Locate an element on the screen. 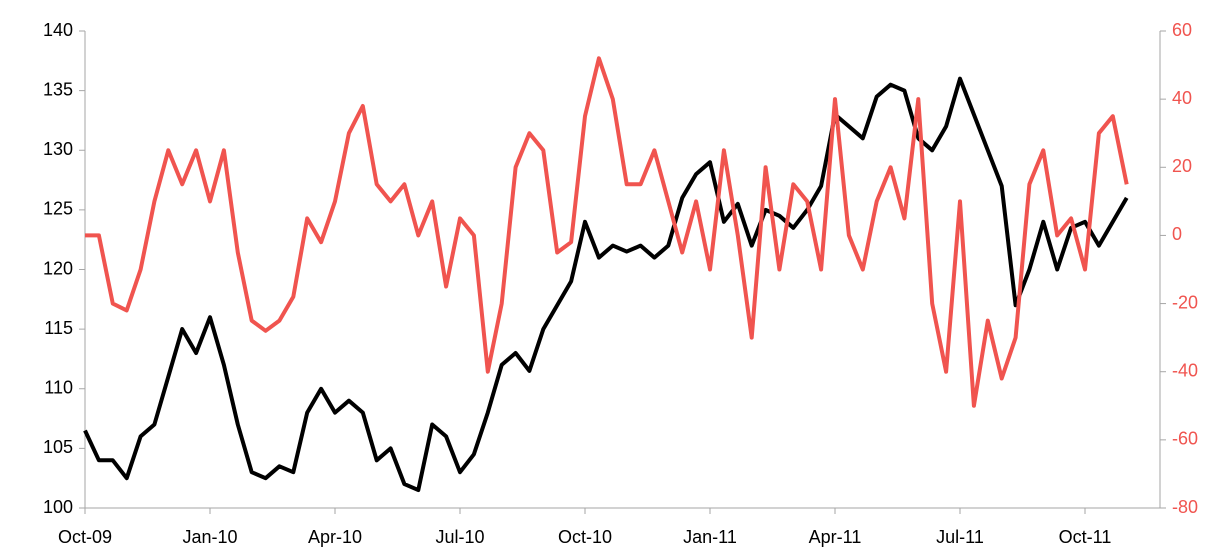  y2-tick-label: 60 is located at coordinates (1182, 30).